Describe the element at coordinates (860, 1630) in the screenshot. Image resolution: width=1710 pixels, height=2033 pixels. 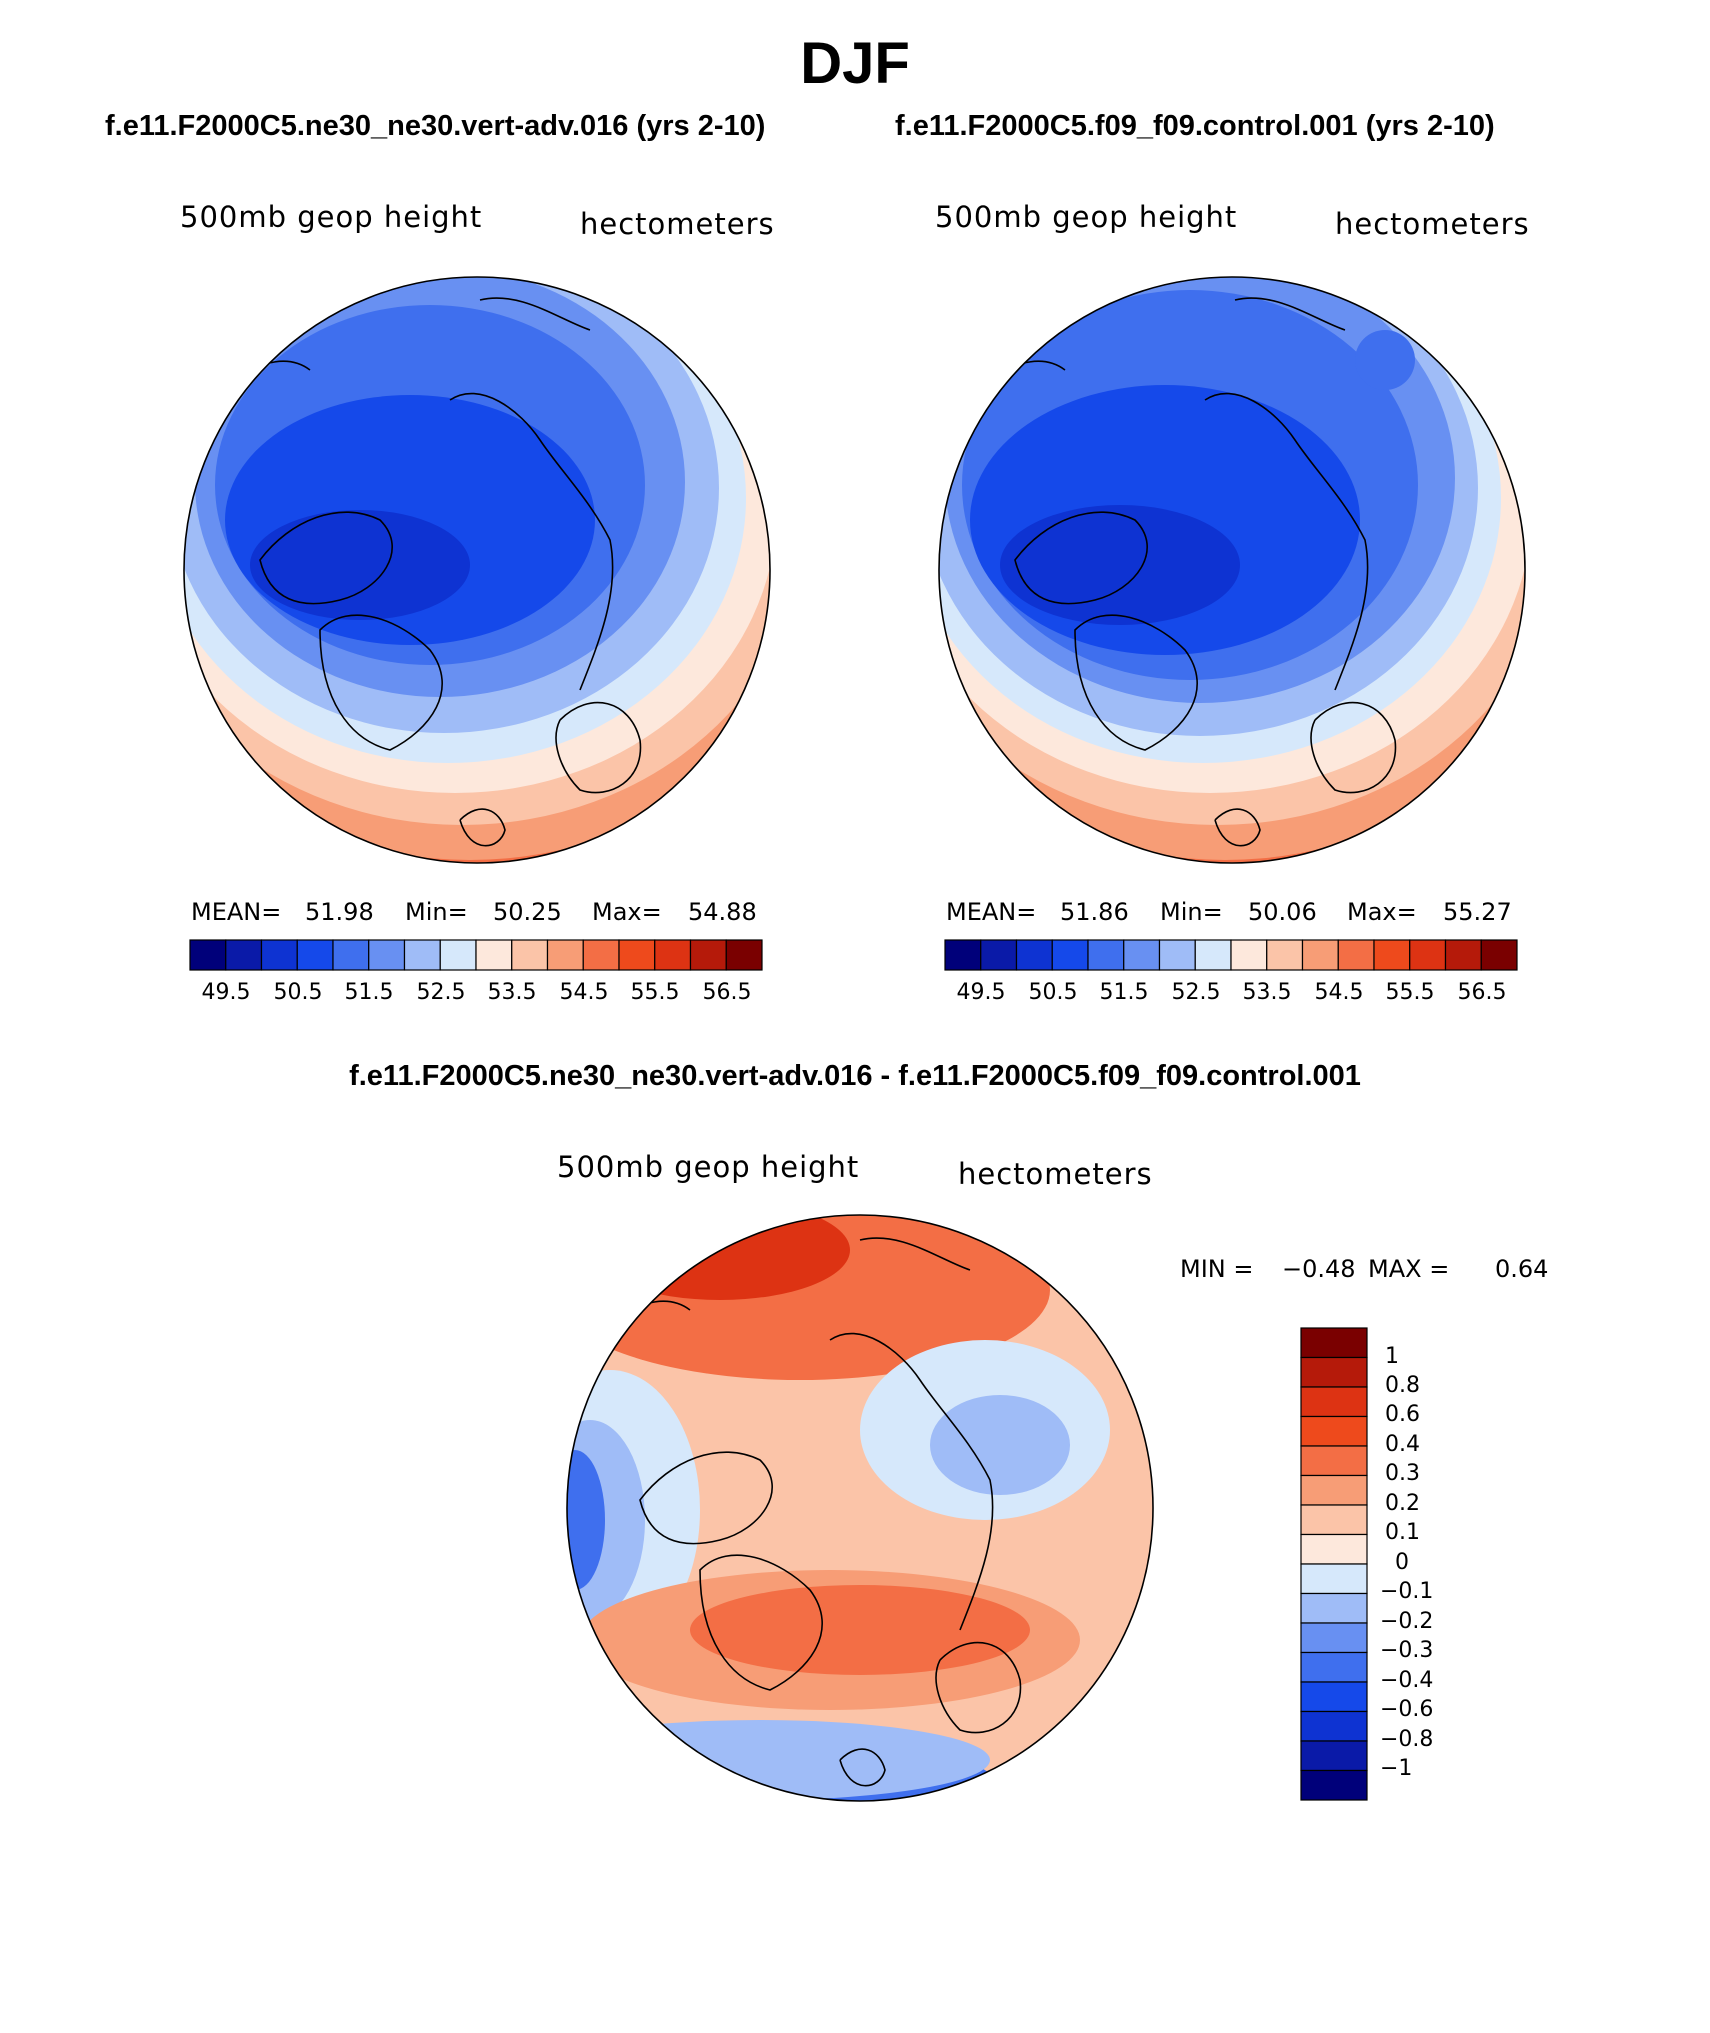
I see `diff-pos-center-core` at that location.